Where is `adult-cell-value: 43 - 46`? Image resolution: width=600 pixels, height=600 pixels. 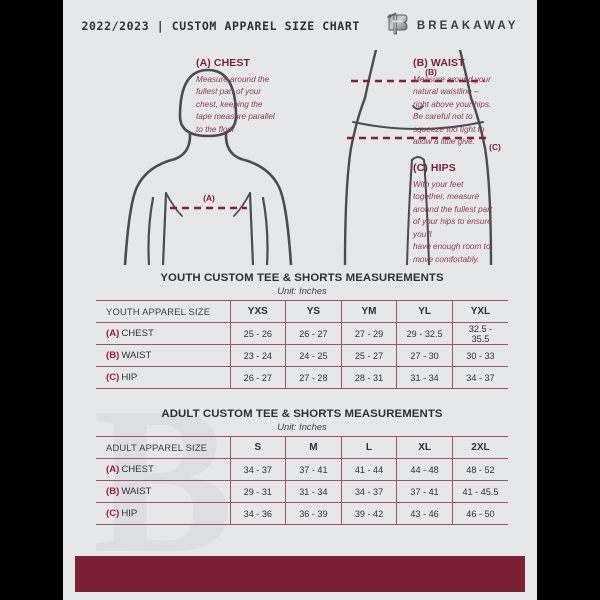
adult-cell-value: 43 - 46 is located at coordinates (424, 513).